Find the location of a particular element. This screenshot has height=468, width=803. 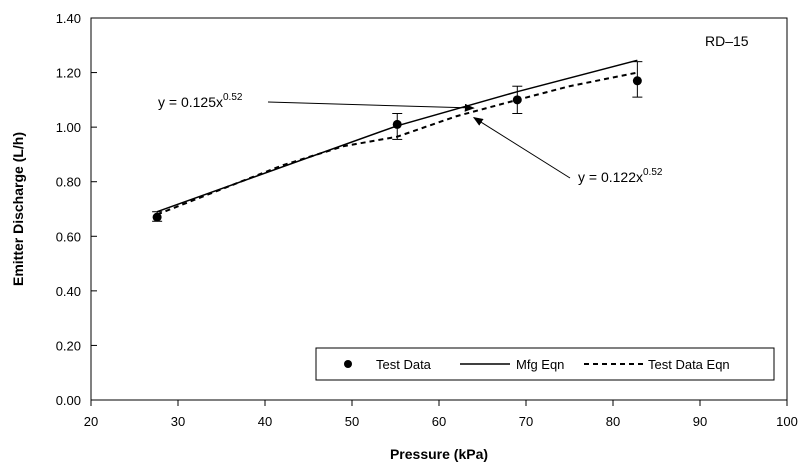

legend-box is located at coordinates (545, 364).